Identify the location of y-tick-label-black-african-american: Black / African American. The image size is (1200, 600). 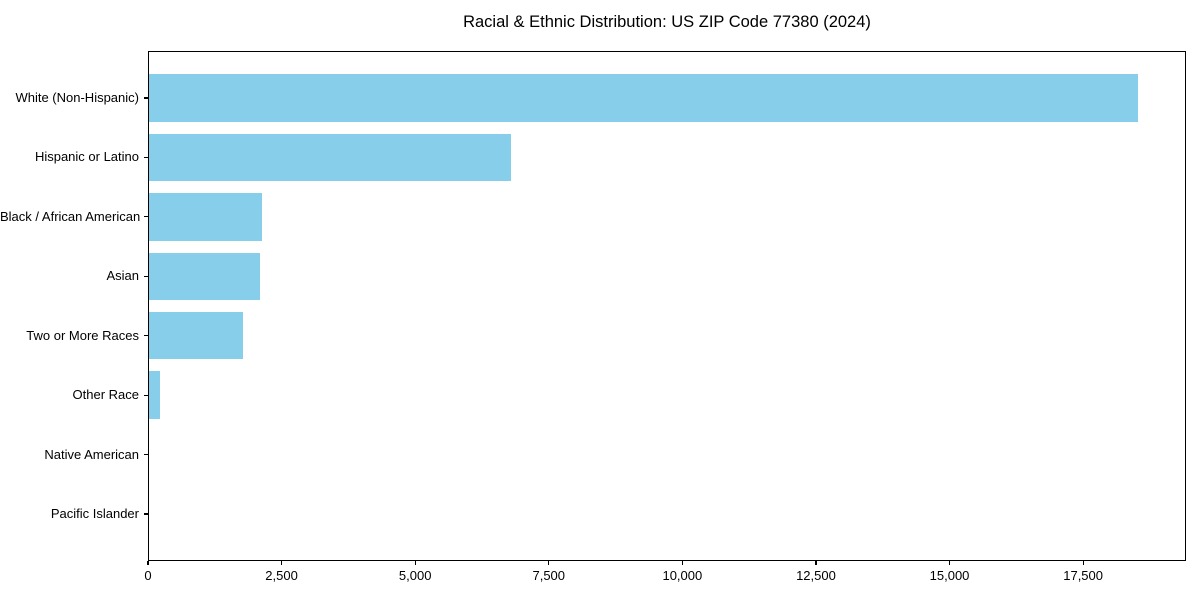
(70, 216).